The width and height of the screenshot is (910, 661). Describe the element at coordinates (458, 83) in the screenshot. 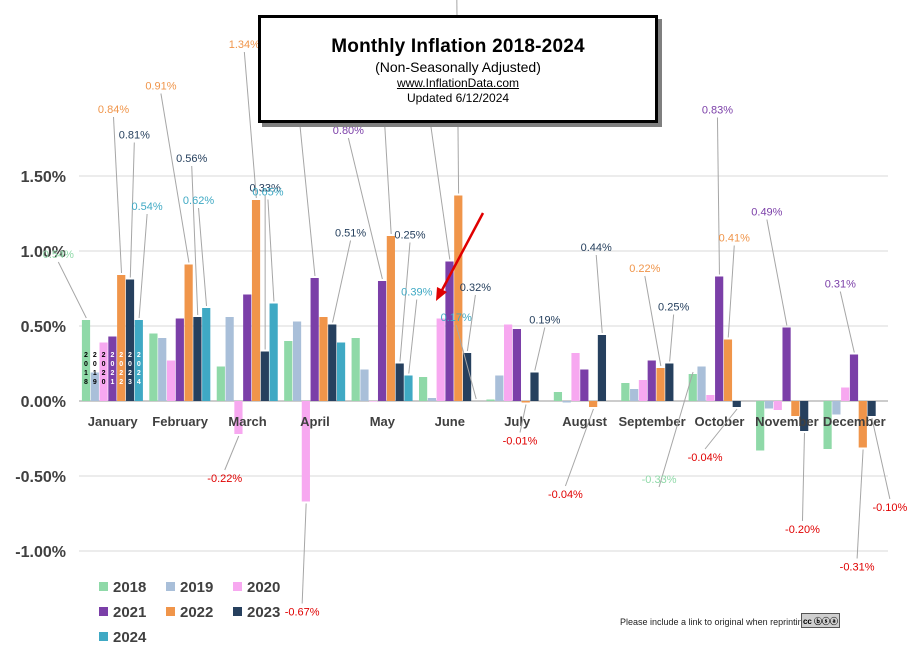

I see `website-link: www.InflationData.com` at that location.